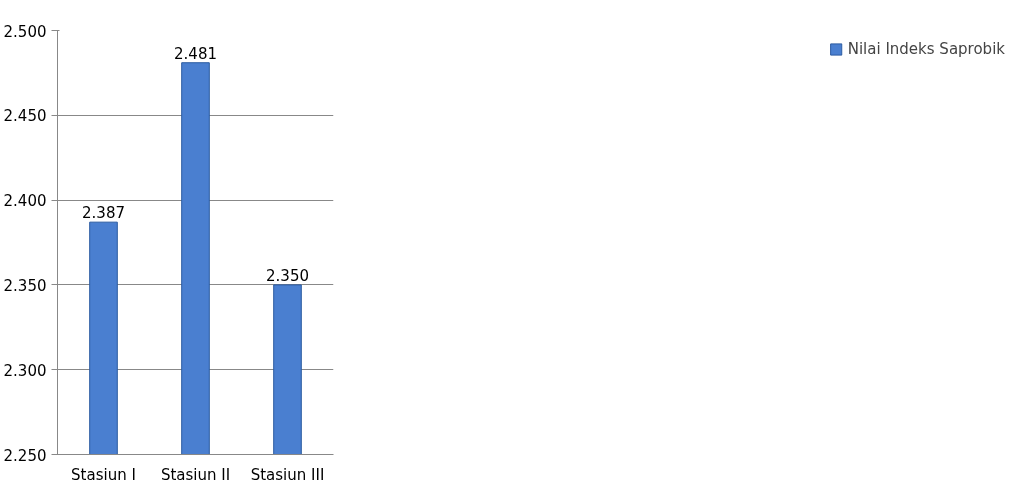  I want to click on y-tick-label: 2.250, so click(25, 455).